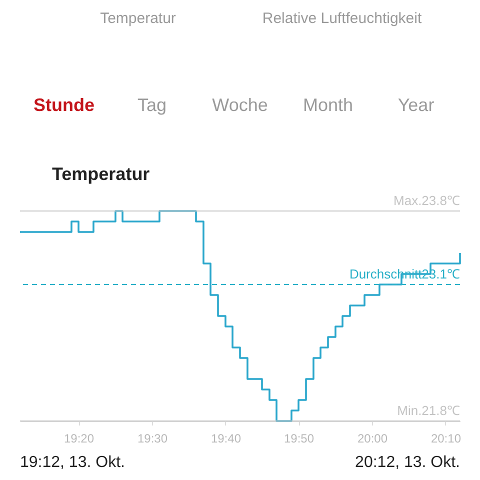  Describe the element at coordinates (152, 439) in the screenshot. I see `x-tick-label: 19:30` at that location.